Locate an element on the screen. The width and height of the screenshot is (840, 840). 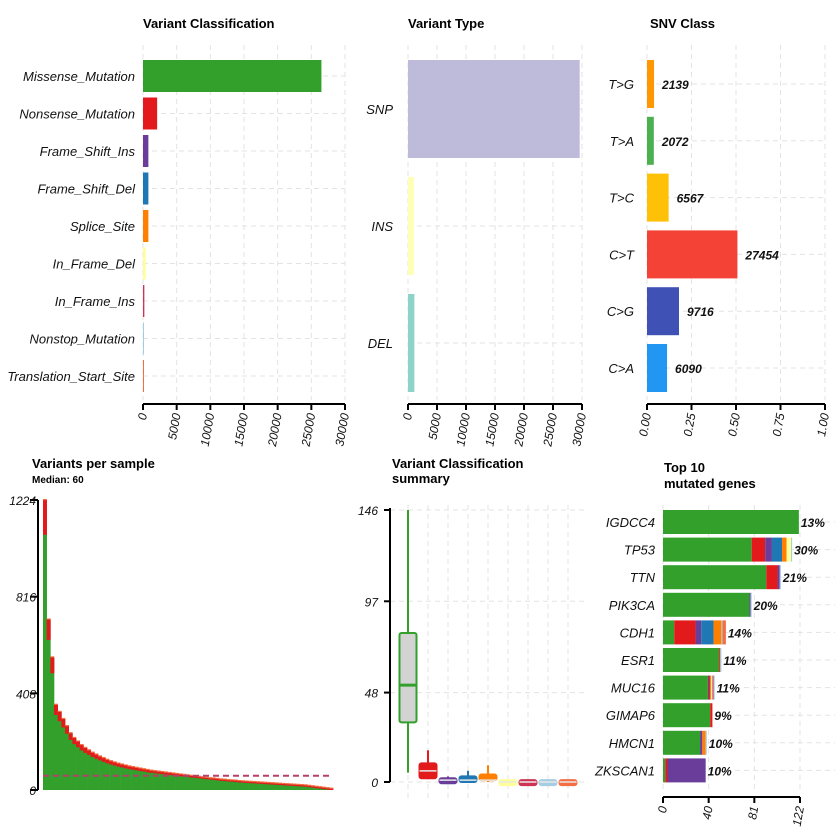
gene-segment-Nonstop_Mutation is located at coordinates (780, 577).